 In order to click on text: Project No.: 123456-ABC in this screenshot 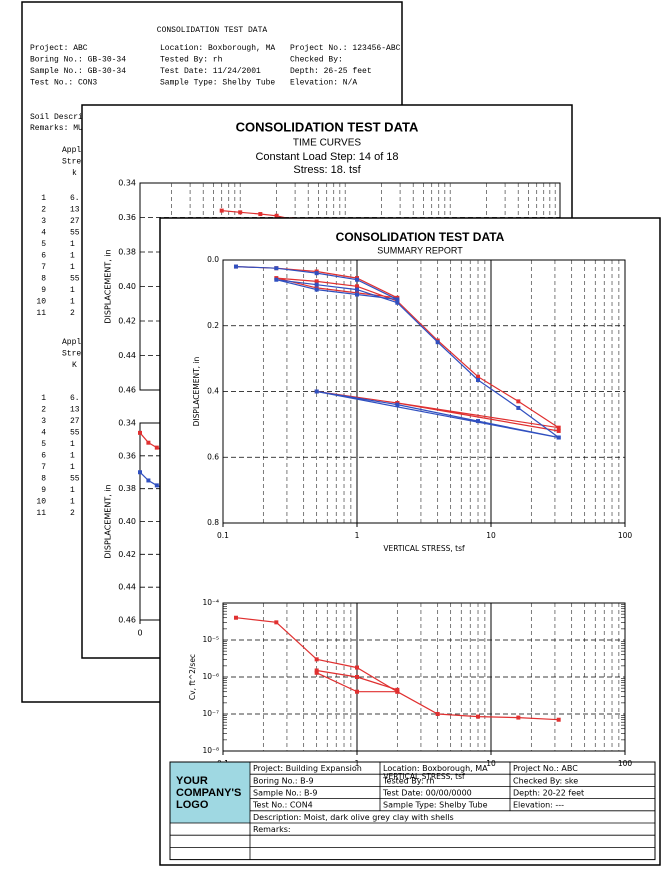, I will do `click(345, 48)`.